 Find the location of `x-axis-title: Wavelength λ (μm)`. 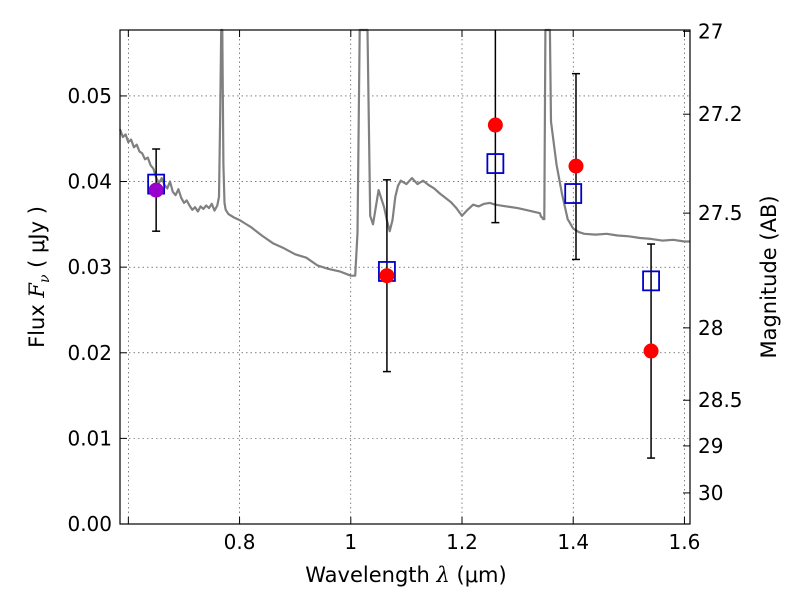

x-axis-title: Wavelength λ (μm) is located at coordinates (405, 575).